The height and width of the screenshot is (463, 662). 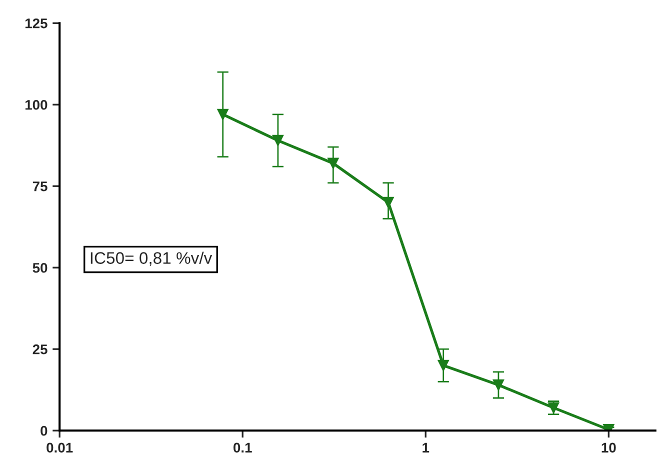 I want to click on x-tick-label: 0.1, so click(x=243, y=447).